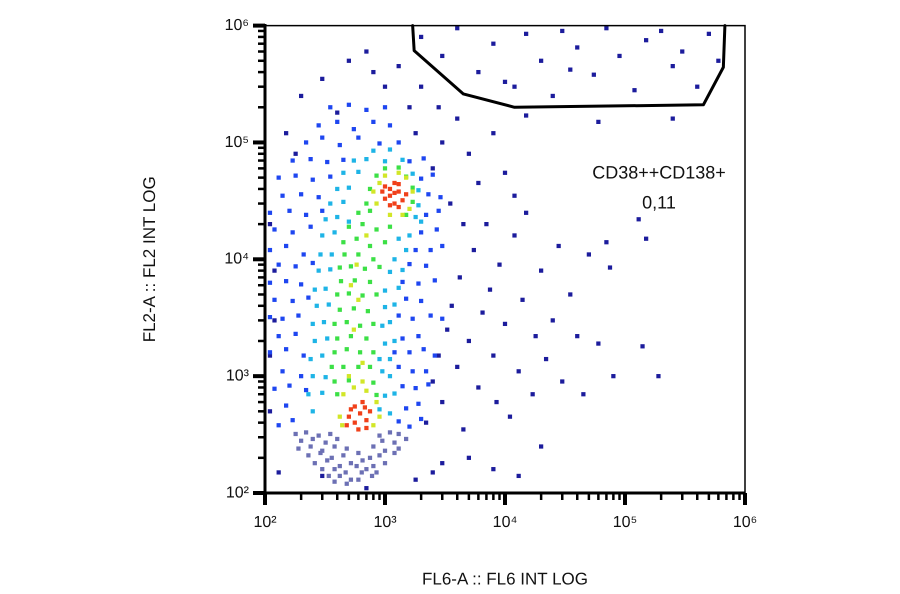  Describe the element at coordinates (659, 172) in the screenshot. I see `annotation: CD38++CD138+` at that location.